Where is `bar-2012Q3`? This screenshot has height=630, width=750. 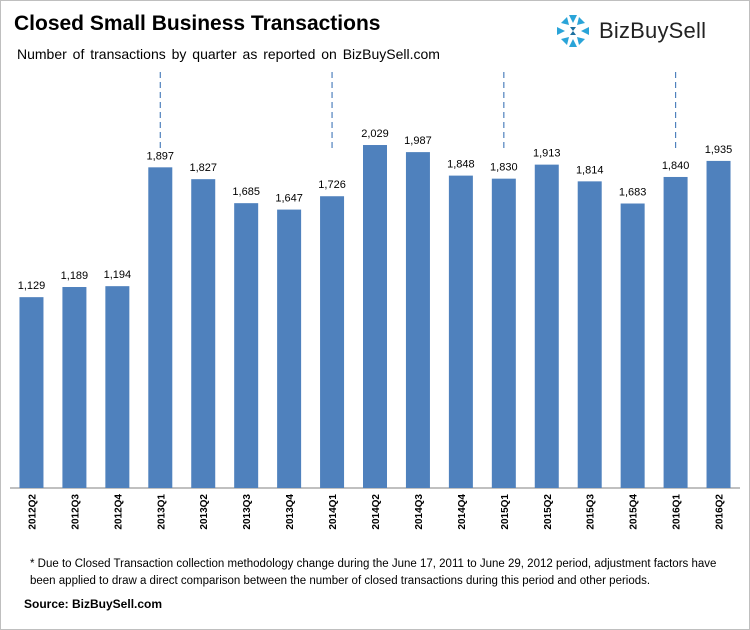
bar-2012Q3 is located at coordinates (74, 387).